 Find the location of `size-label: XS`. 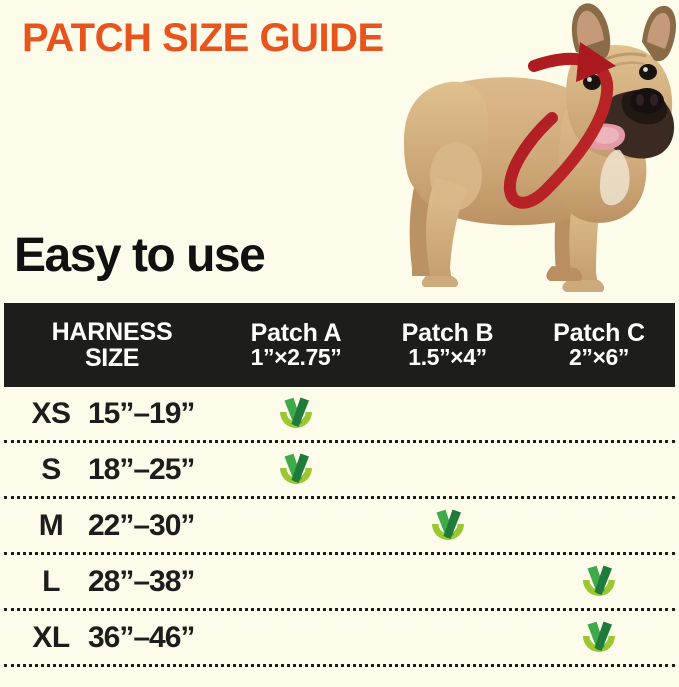

size-label: XS is located at coordinates (51, 413).